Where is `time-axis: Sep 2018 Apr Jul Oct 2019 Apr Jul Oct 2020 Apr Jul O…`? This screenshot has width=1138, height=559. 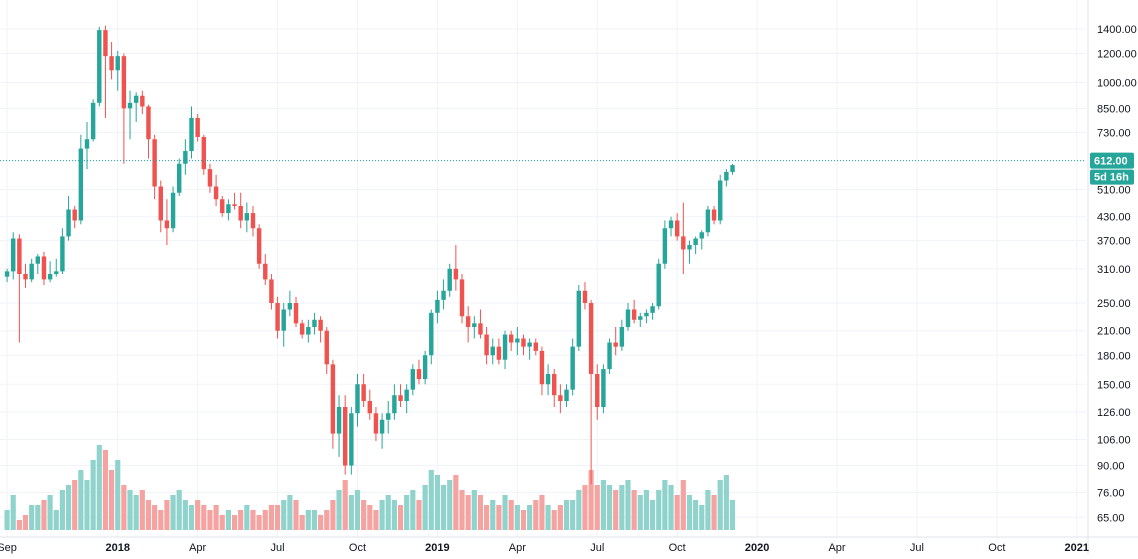 time-axis: Sep 2018 Apr Jul Oct 2019 Apr Jul Oct 2020 Apr Jul O… is located at coordinates (544, 548).